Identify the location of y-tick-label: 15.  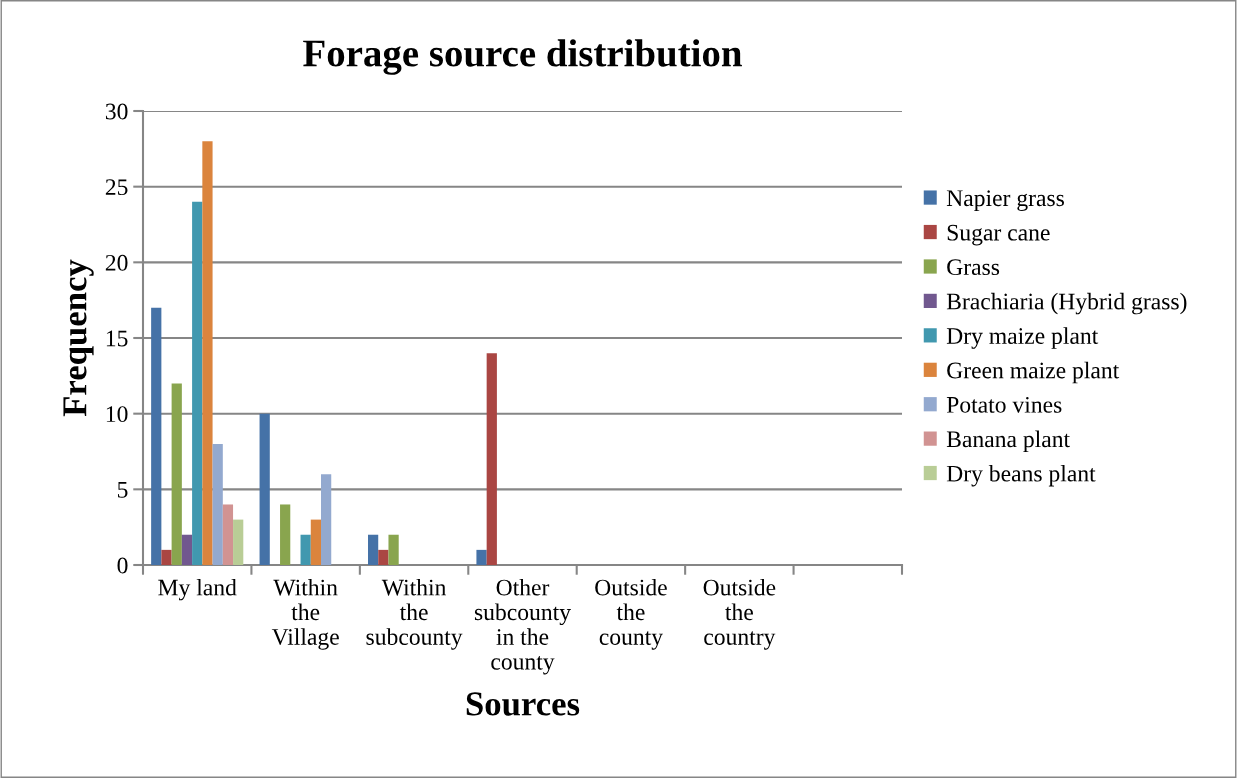
(117, 338).